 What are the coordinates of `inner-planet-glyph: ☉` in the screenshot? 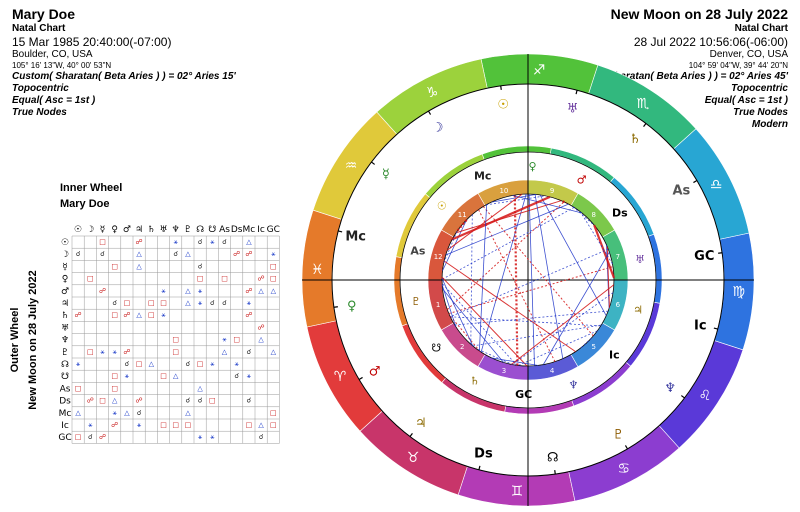 It's located at (442, 205).